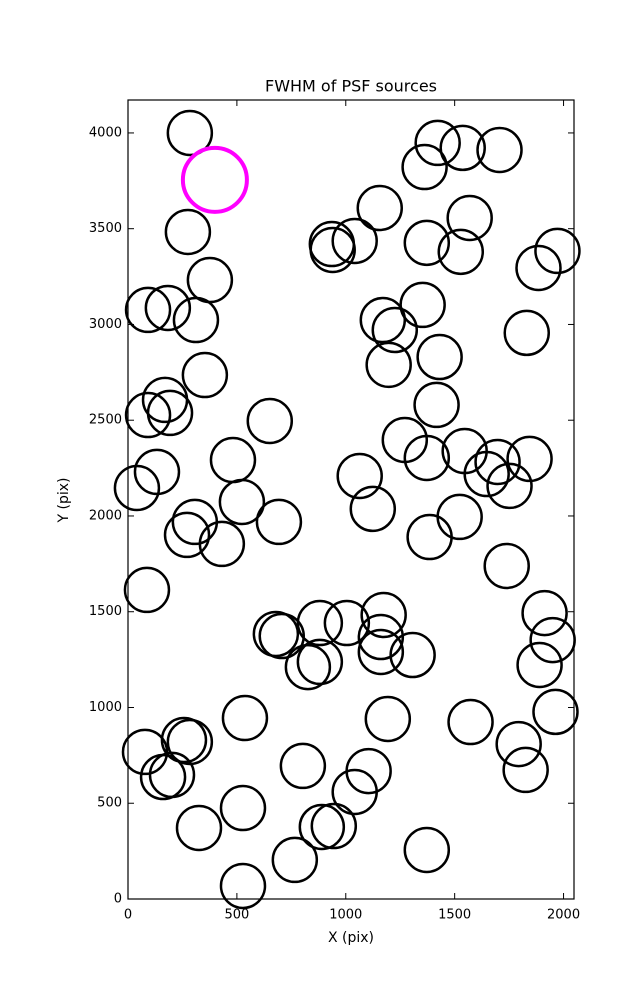 The image size is (637, 1004). What do you see at coordinates (105, 707) in the screenshot?
I see `y-tick-label: 1000` at bounding box center [105, 707].